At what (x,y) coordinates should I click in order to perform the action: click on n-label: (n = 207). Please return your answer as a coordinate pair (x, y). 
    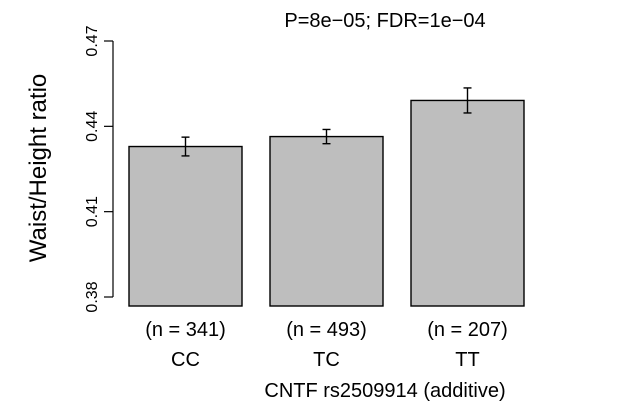
    Looking at the image, I should click on (467, 330).